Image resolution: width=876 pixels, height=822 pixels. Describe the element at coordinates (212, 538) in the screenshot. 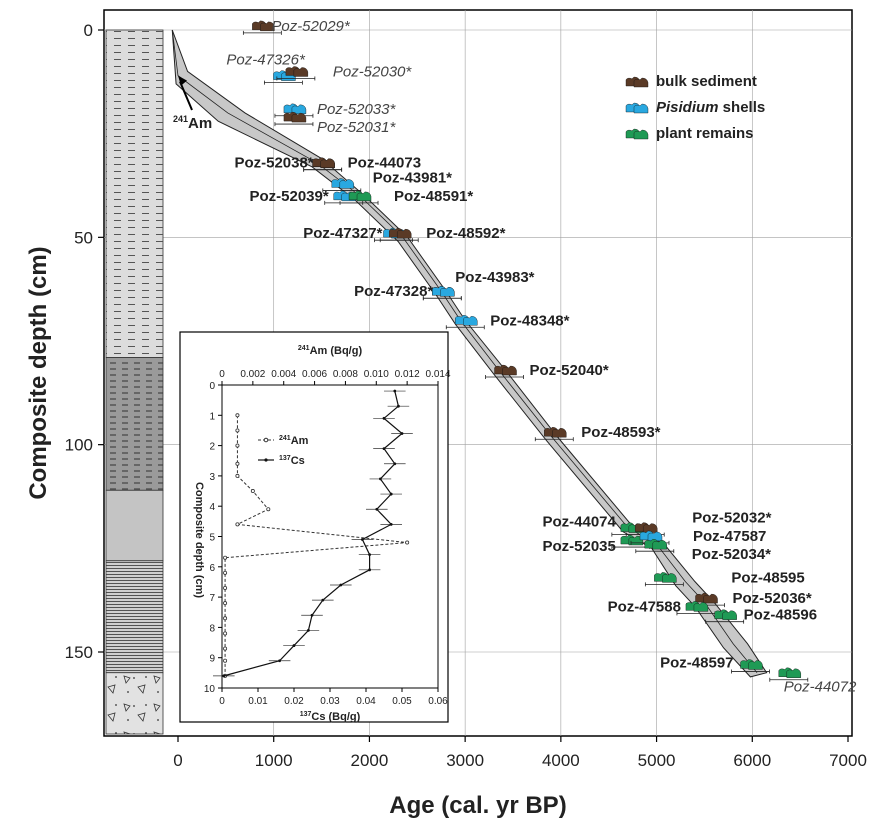

I see `inset-y-tick-label: 5` at that location.